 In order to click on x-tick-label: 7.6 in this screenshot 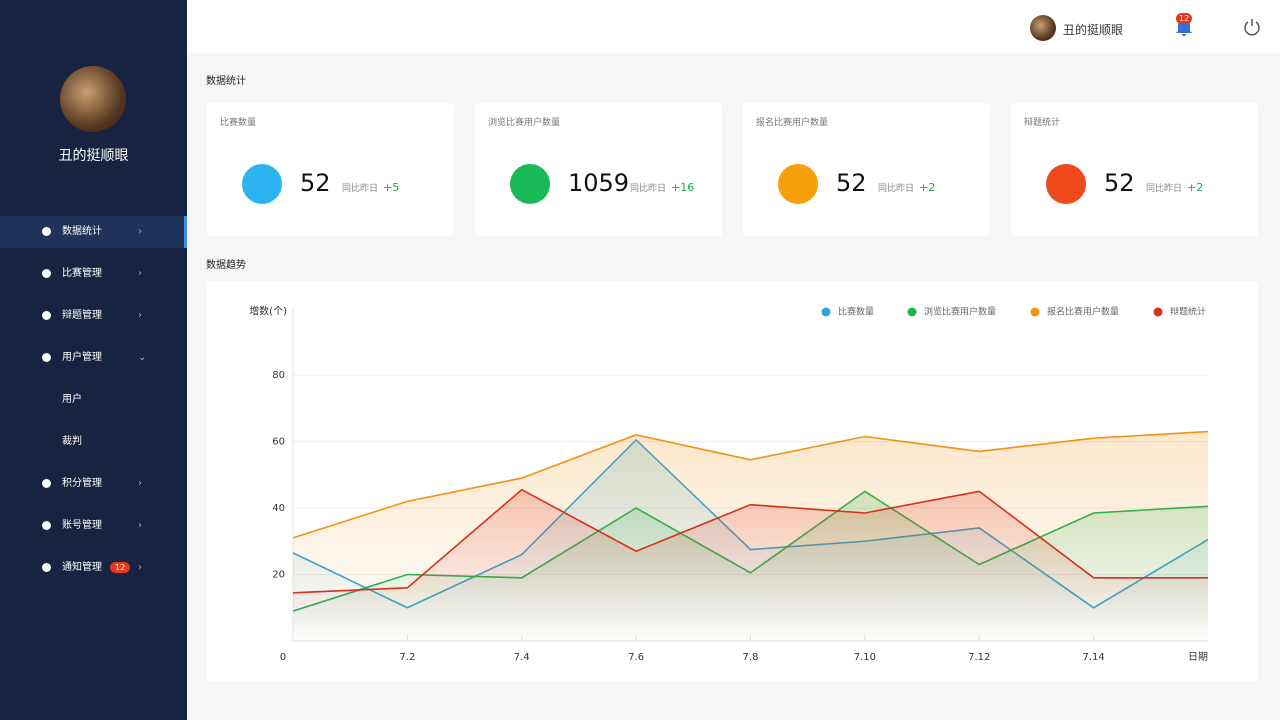, I will do `click(636, 657)`.